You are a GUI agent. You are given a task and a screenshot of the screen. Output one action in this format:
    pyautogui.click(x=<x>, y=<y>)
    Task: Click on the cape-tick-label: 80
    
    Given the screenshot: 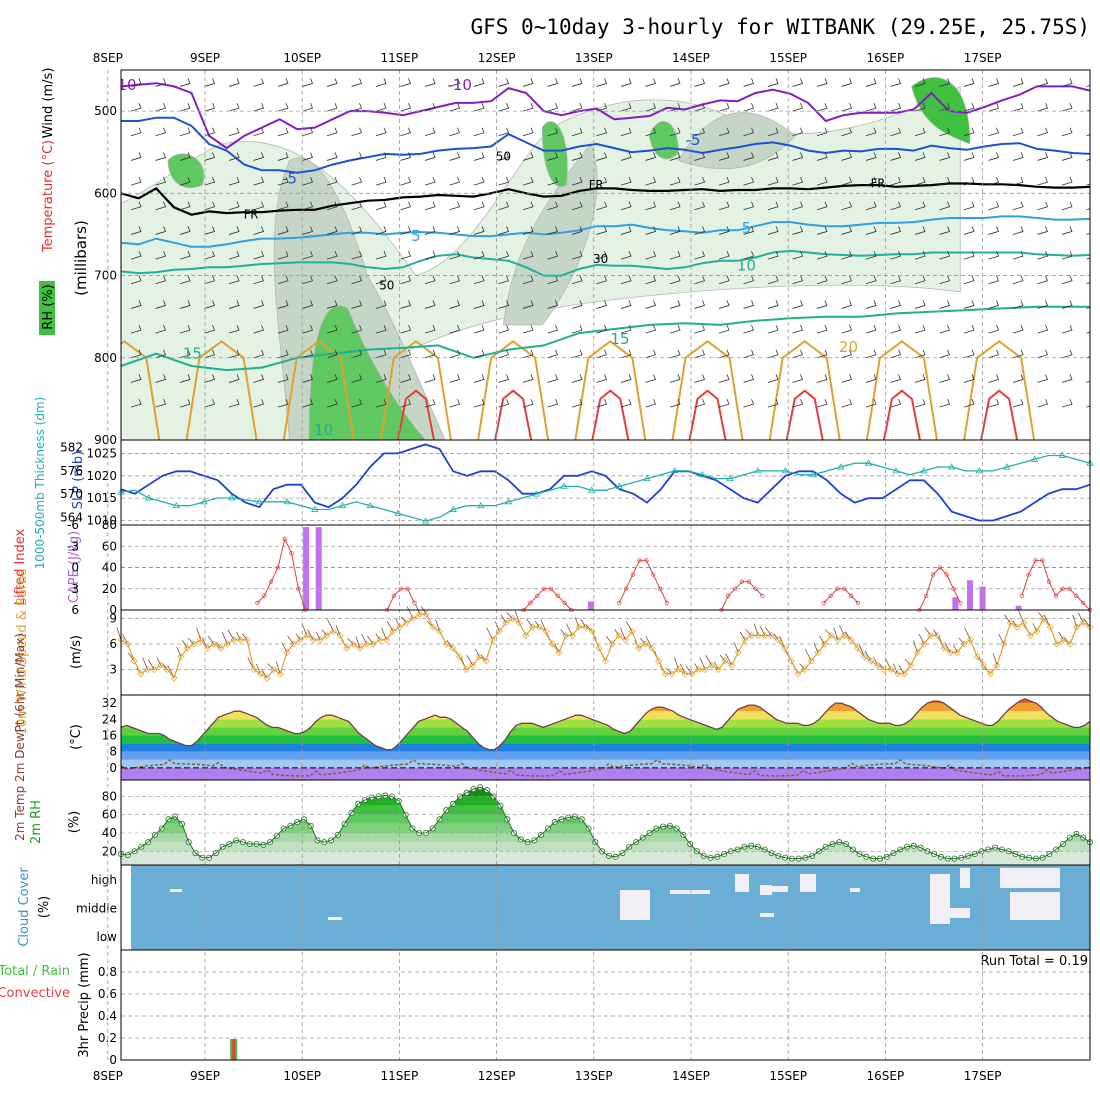 What is the action you would take?
    pyautogui.click(x=109, y=525)
    